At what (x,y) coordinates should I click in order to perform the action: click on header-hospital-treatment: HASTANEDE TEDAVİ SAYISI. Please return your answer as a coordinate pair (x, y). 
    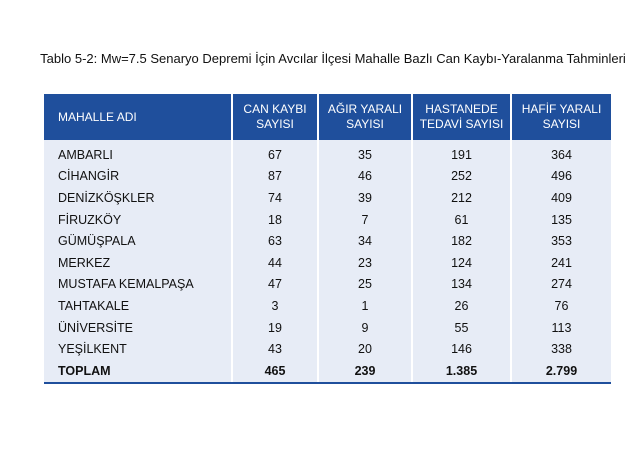
    Looking at the image, I should click on (462, 117).